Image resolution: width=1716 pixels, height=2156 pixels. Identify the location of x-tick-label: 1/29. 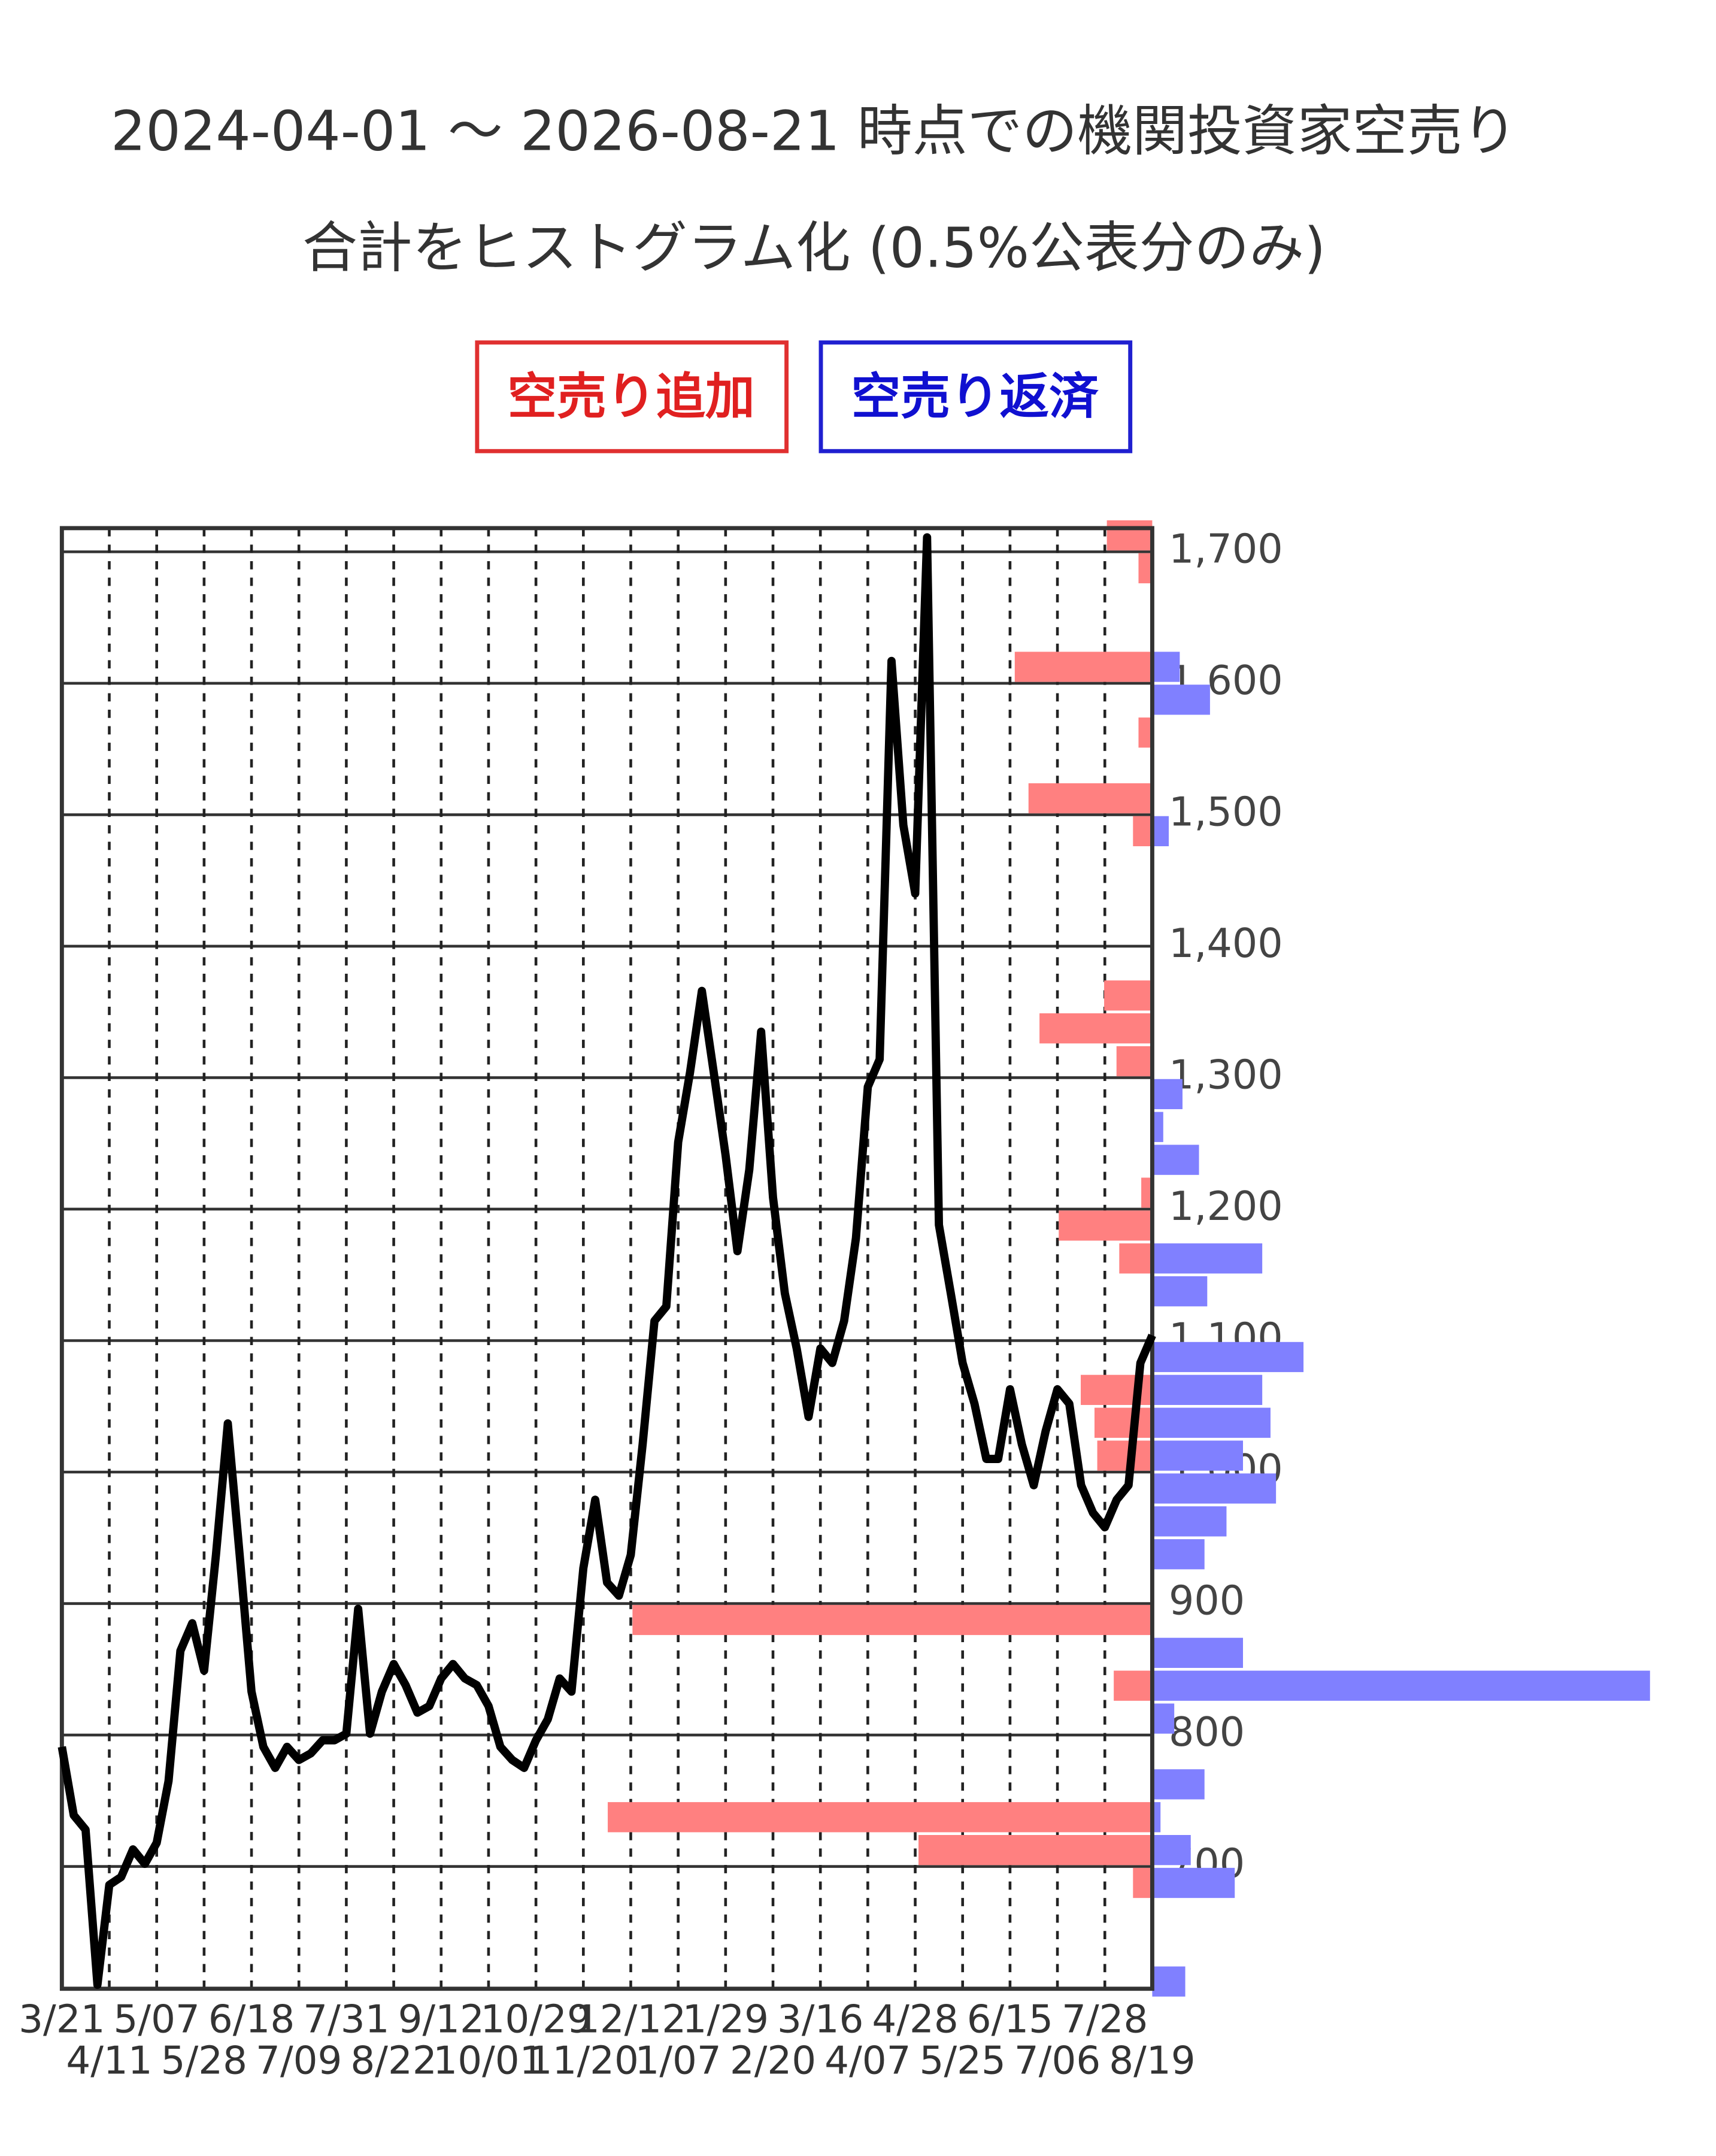
(726, 2020).